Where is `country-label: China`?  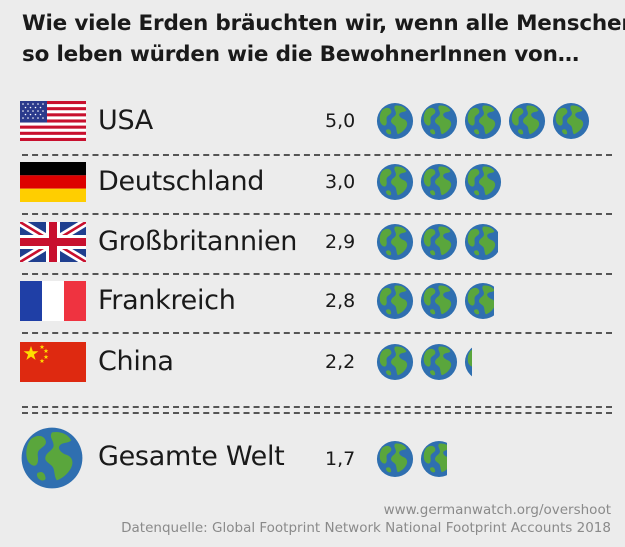 country-label: China is located at coordinates (136, 361).